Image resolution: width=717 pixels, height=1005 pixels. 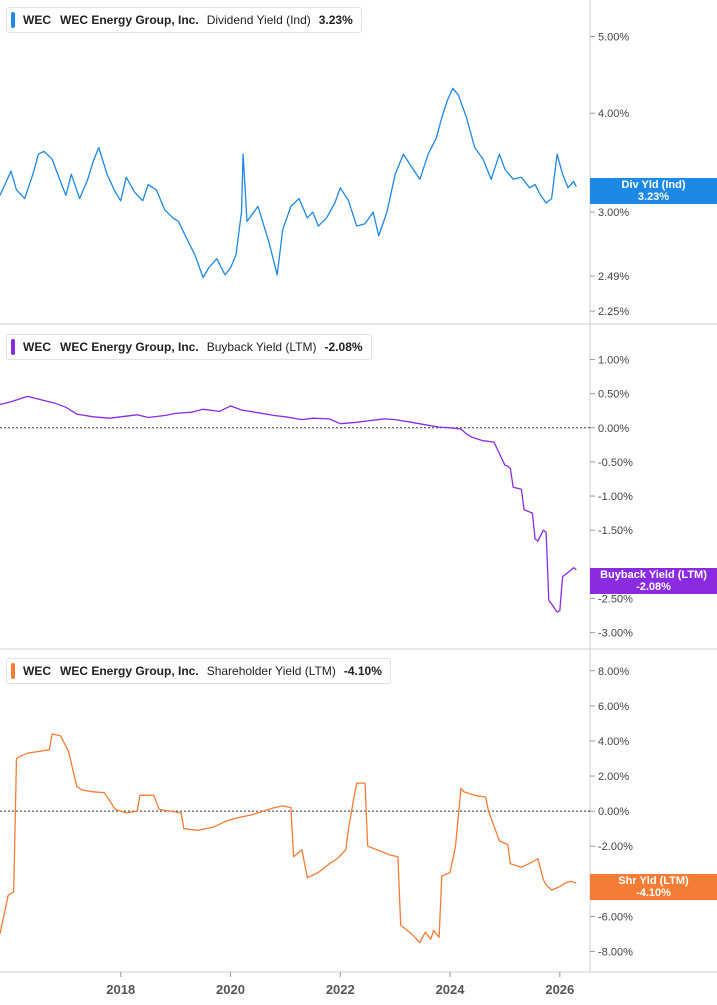 I want to click on shareholder-ytick-label: -6.00%, so click(x=615, y=917).